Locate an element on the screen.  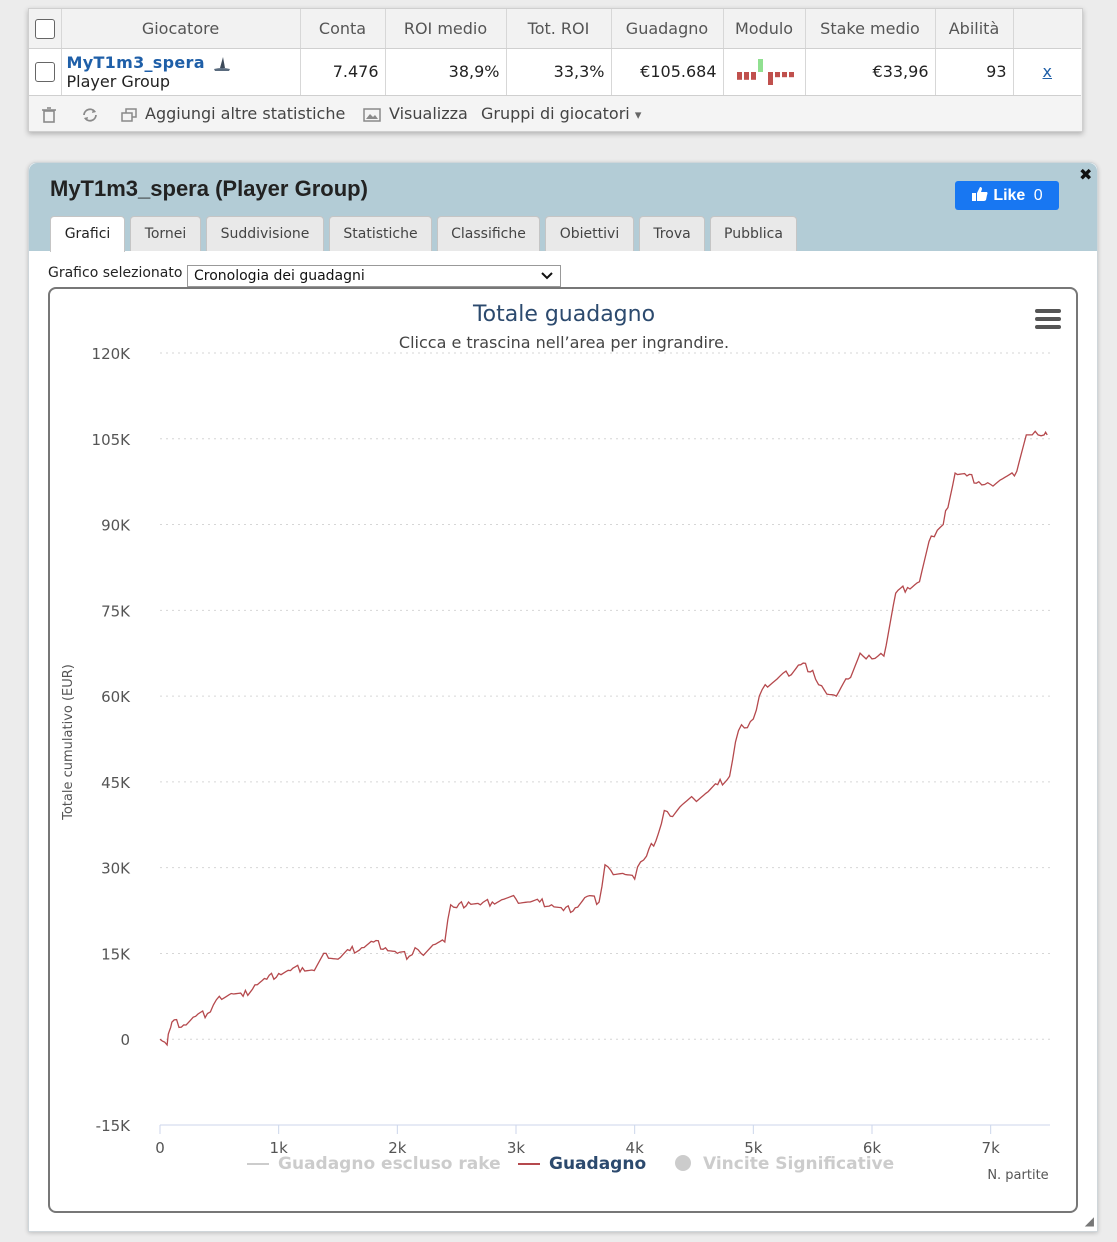
x-tick-label: 7k is located at coordinates (991, 1148).